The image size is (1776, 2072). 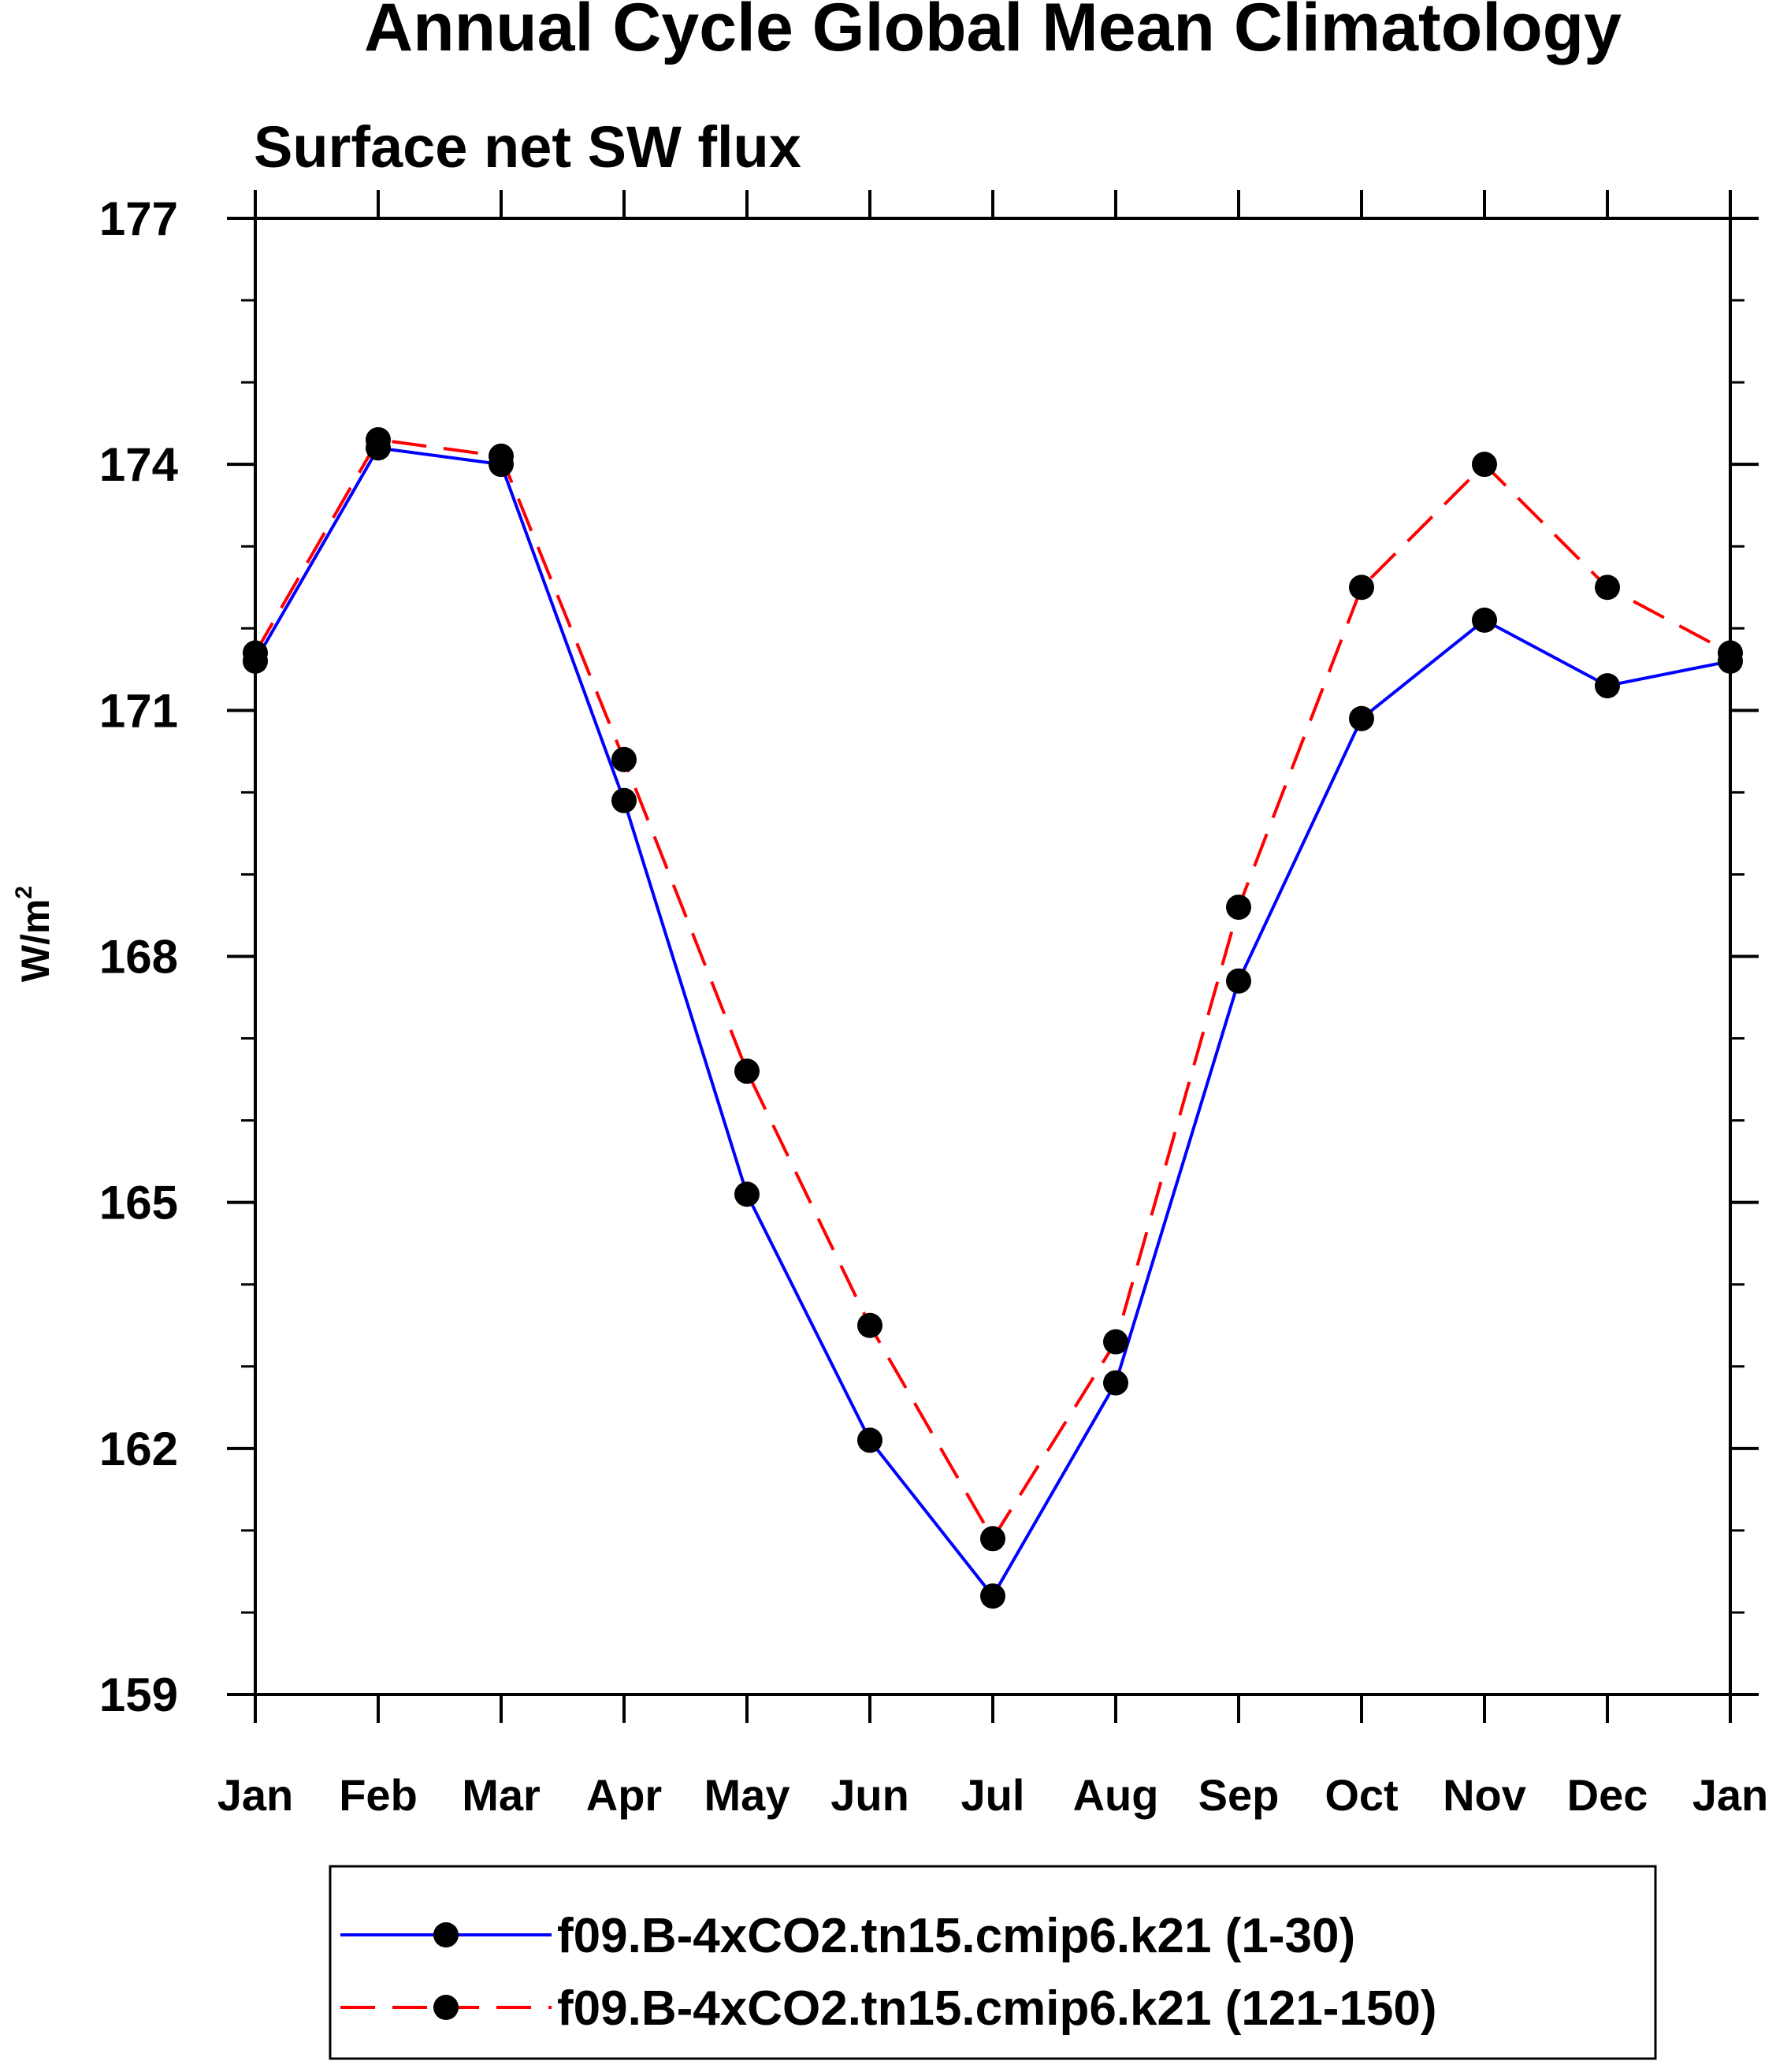 I want to click on y-axis-label-superscript: 2, so click(x=24, y=893).